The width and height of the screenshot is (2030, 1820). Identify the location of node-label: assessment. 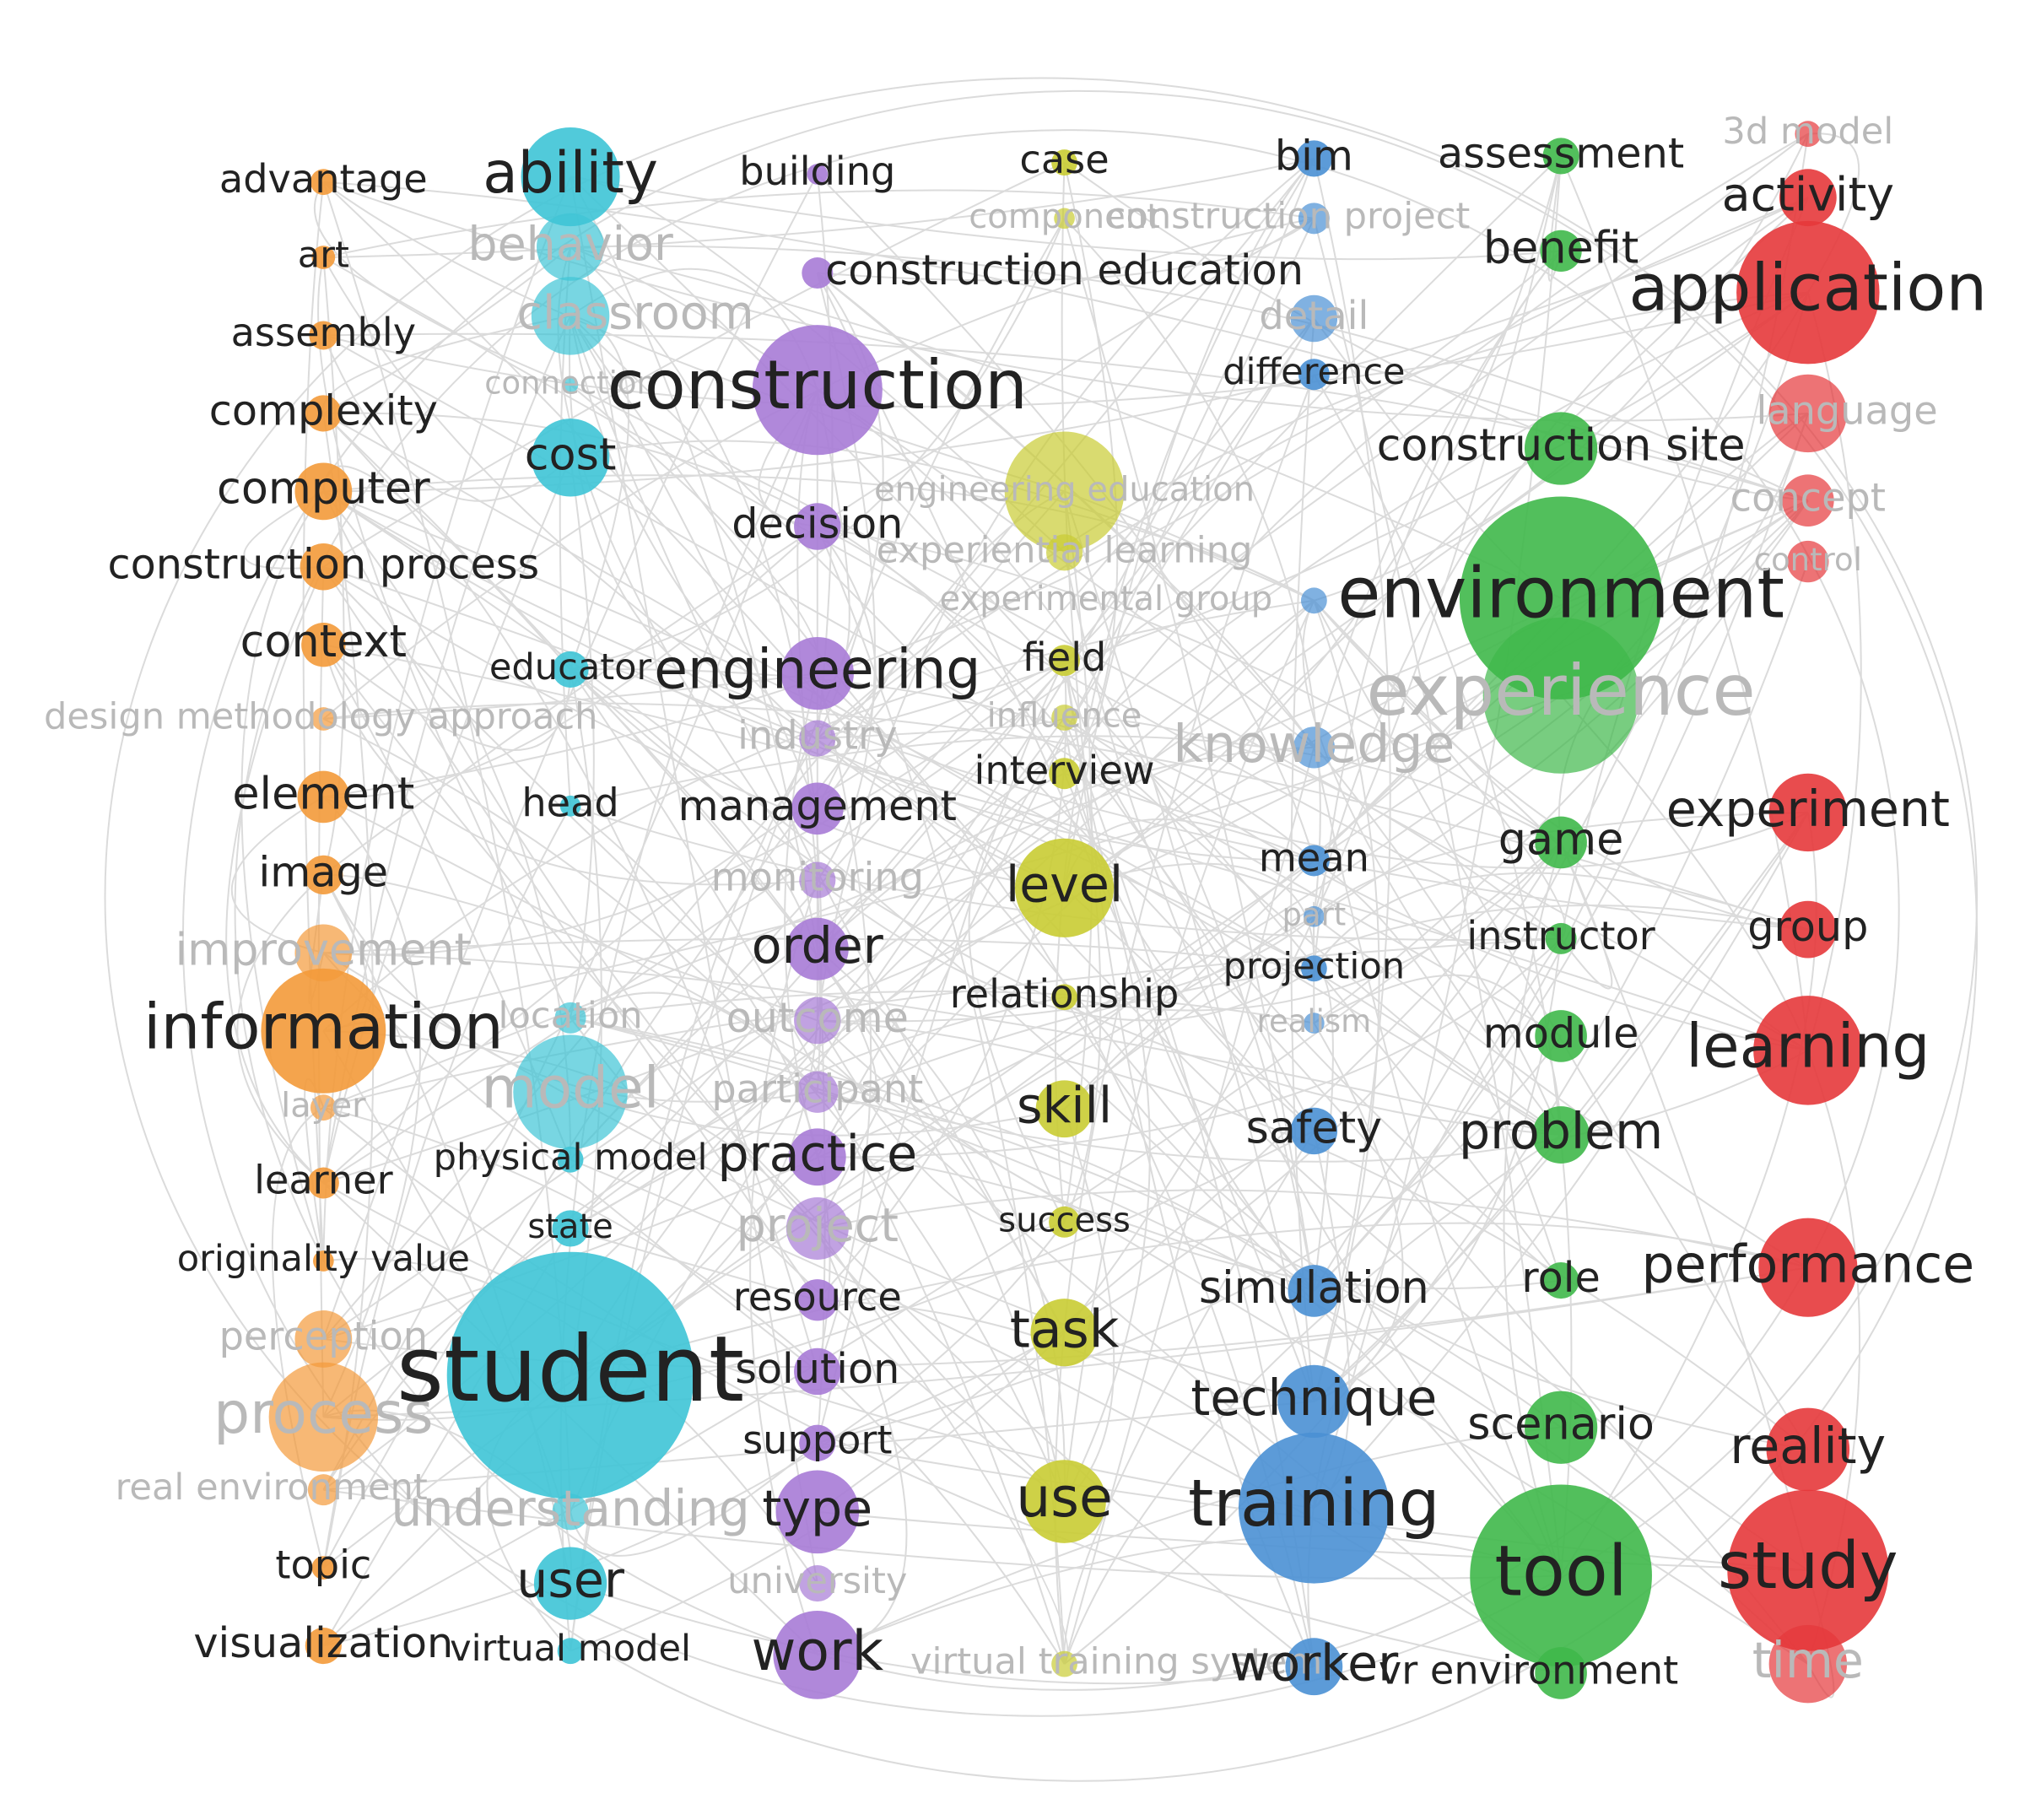
(1561, 152).